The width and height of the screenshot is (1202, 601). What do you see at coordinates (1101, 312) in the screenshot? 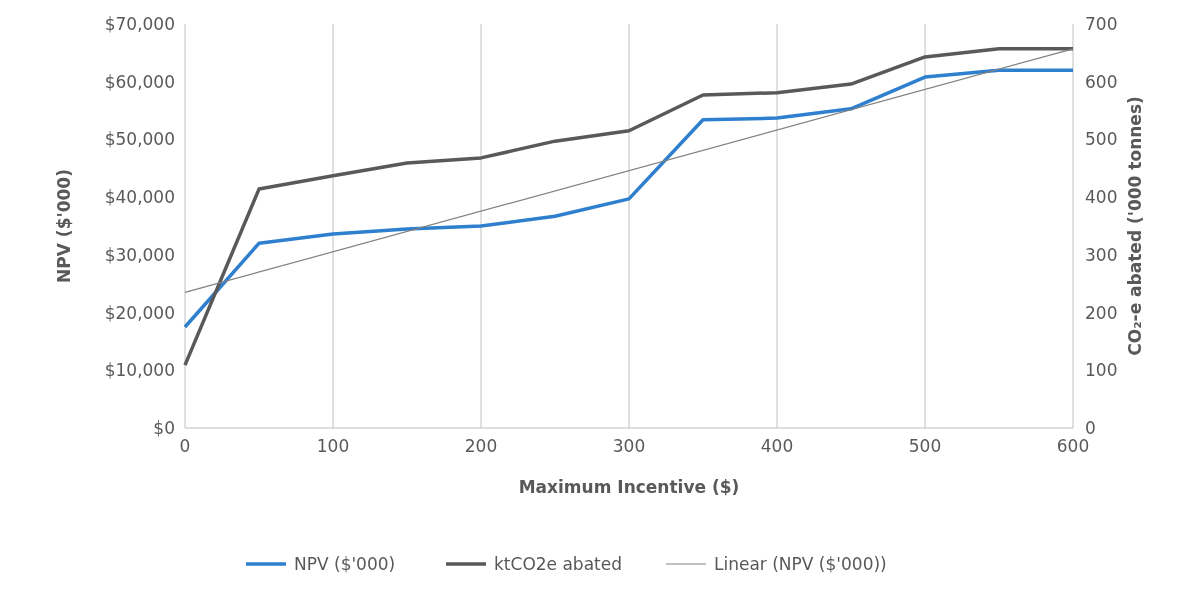
I see `y2-tick-label: 200` at bounding box center [1101, 312].